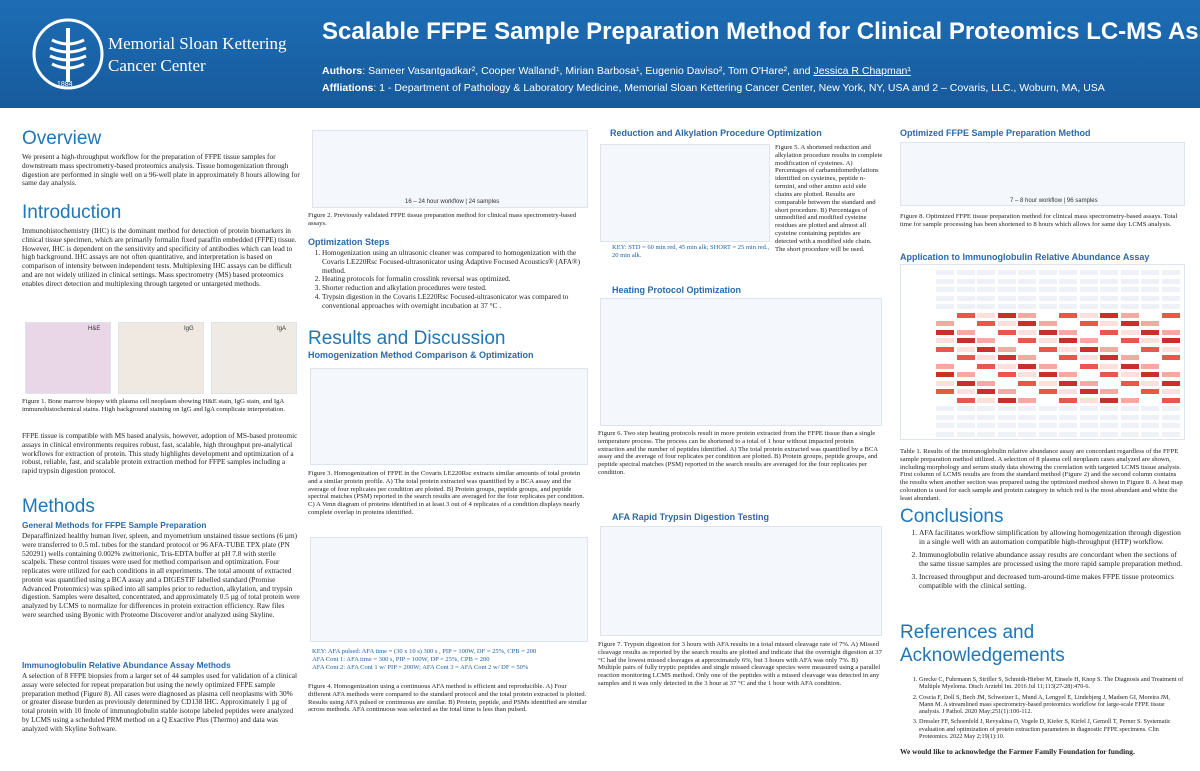 The image size is (1200, 771). What do you see at coordinates (862, 71) in the screenshot?
I see `author-link: Jessica R Chapman¹` at bounding box center [862, 71].